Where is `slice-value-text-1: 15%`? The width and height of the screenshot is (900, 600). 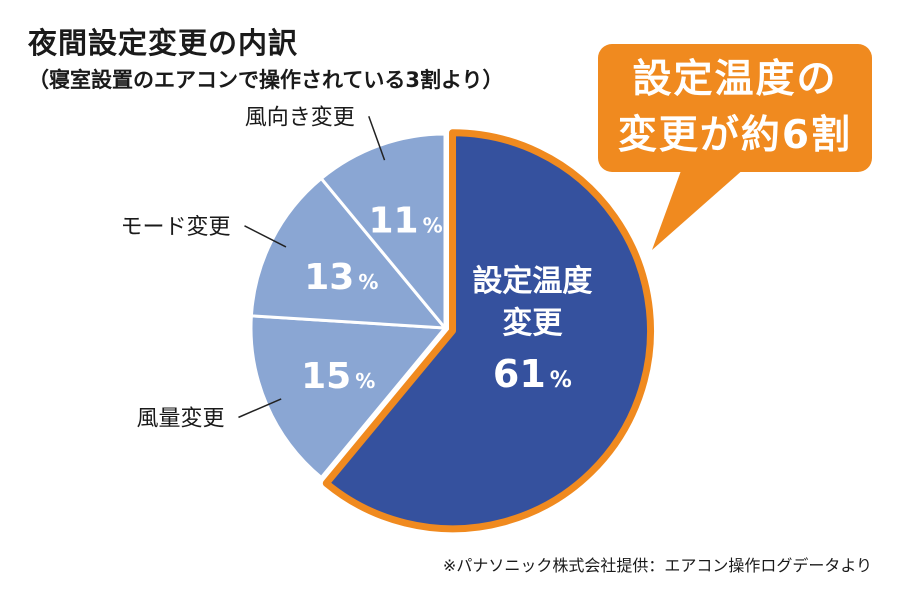
slice-value-text-1: 15% is located at coordinates (338, 376).